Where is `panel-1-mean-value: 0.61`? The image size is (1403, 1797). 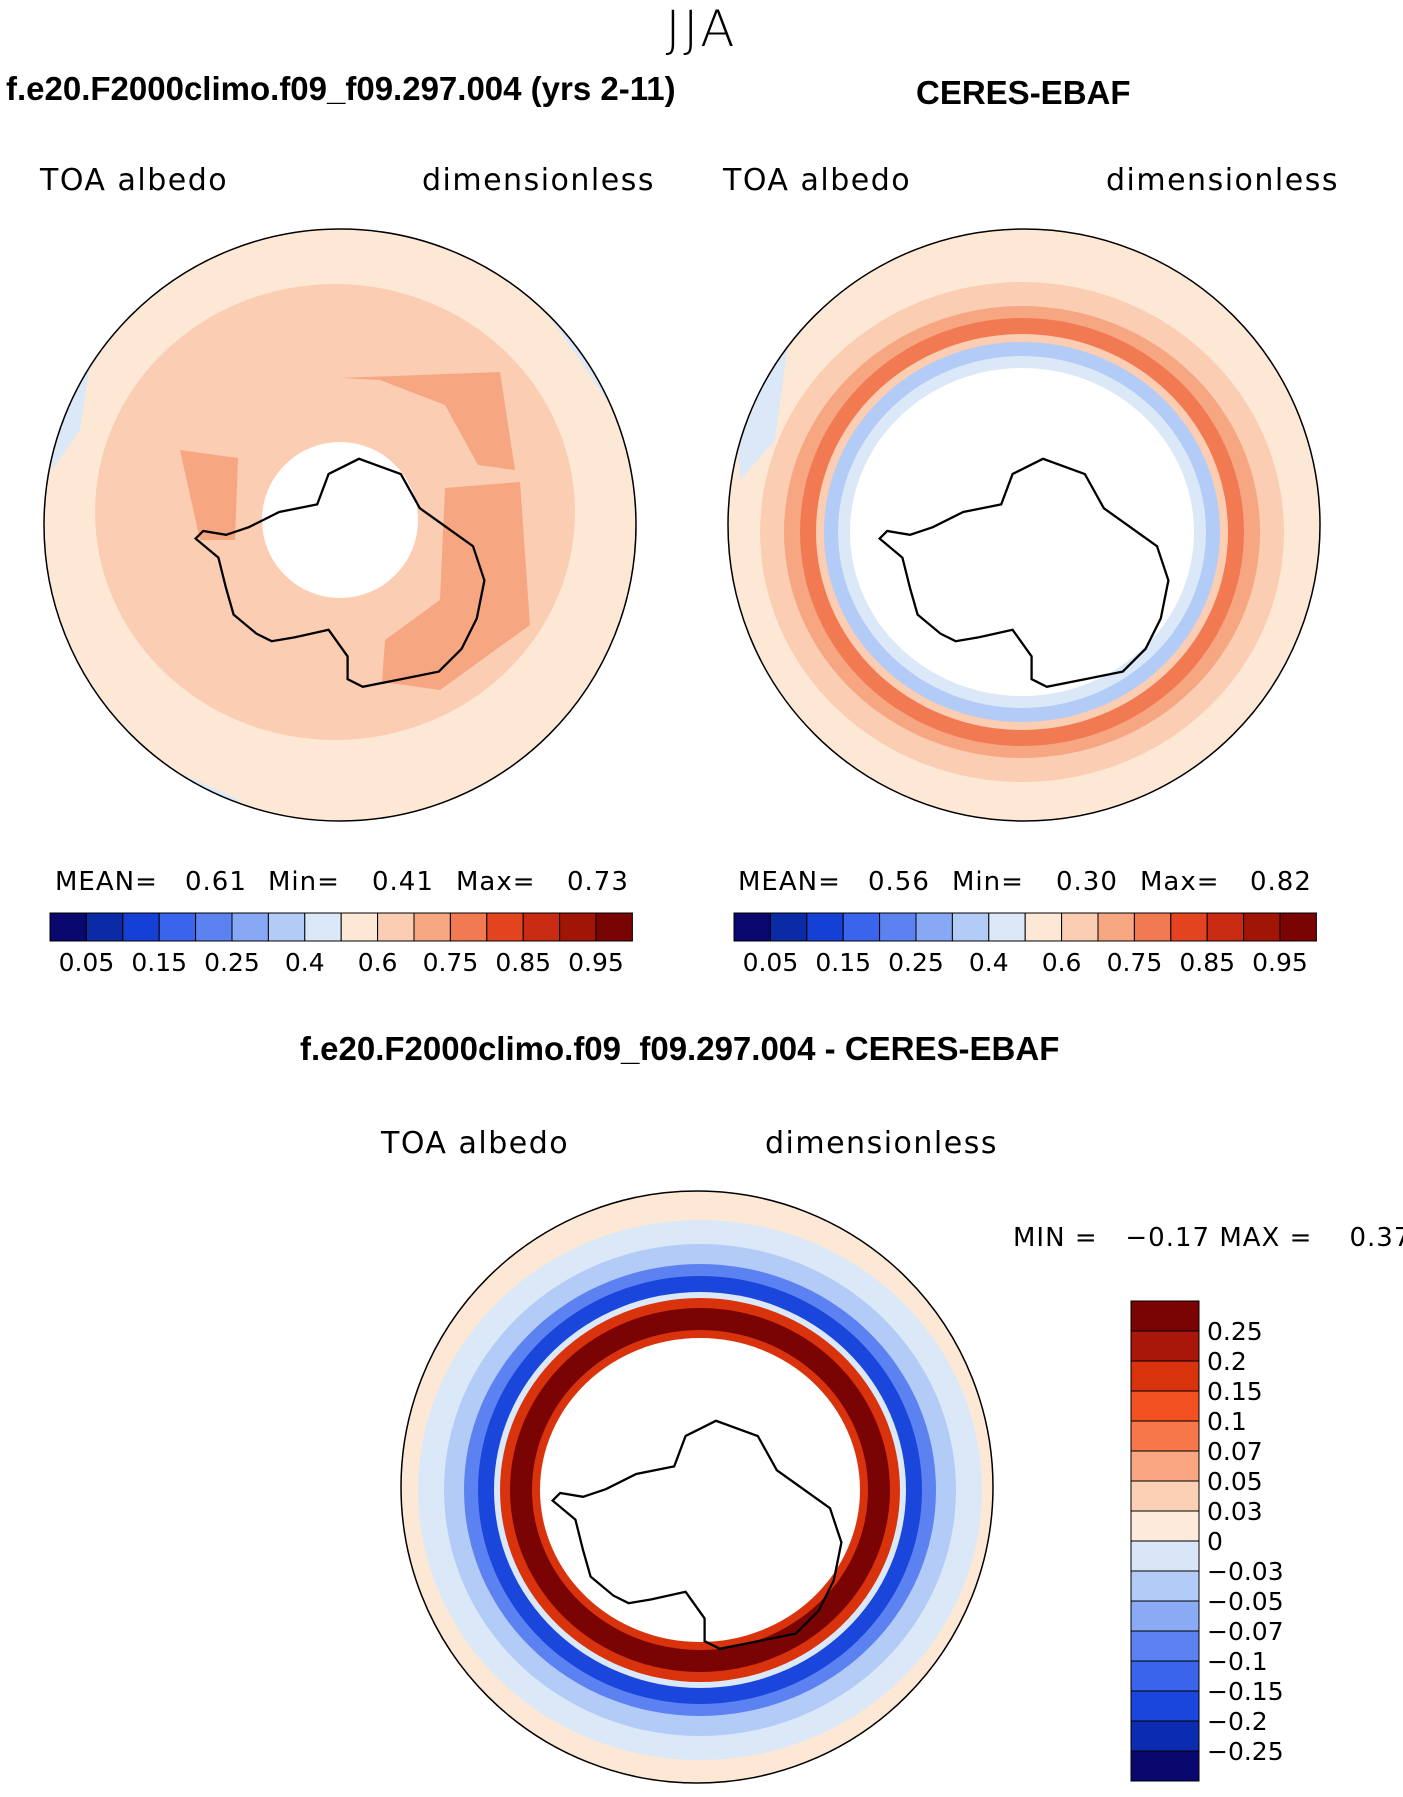
panel-1-mean-value: 0.61 is located at coordinates (216, 882).